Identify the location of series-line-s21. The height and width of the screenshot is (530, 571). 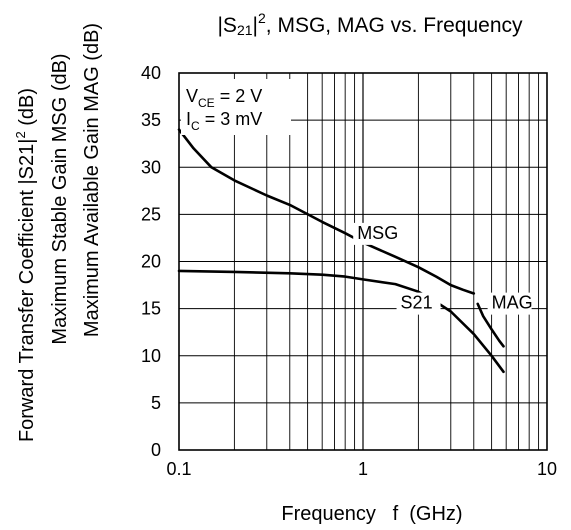
(341, 321).